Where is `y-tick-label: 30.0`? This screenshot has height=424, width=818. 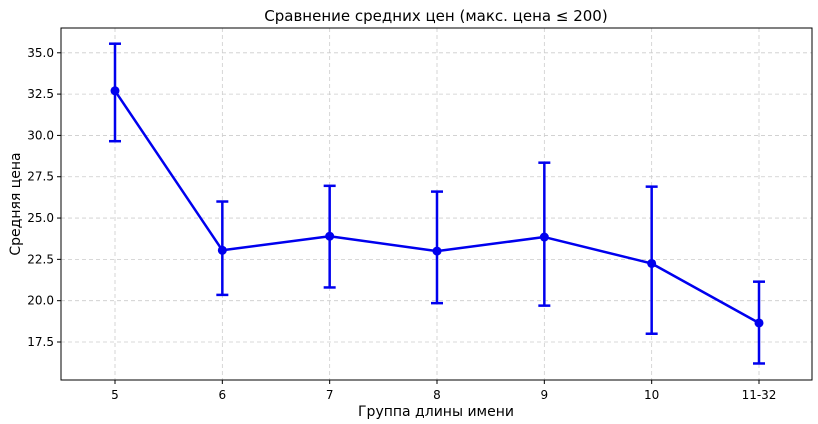
y-tick-label: 30.0 is located at coordinates (40, 135).